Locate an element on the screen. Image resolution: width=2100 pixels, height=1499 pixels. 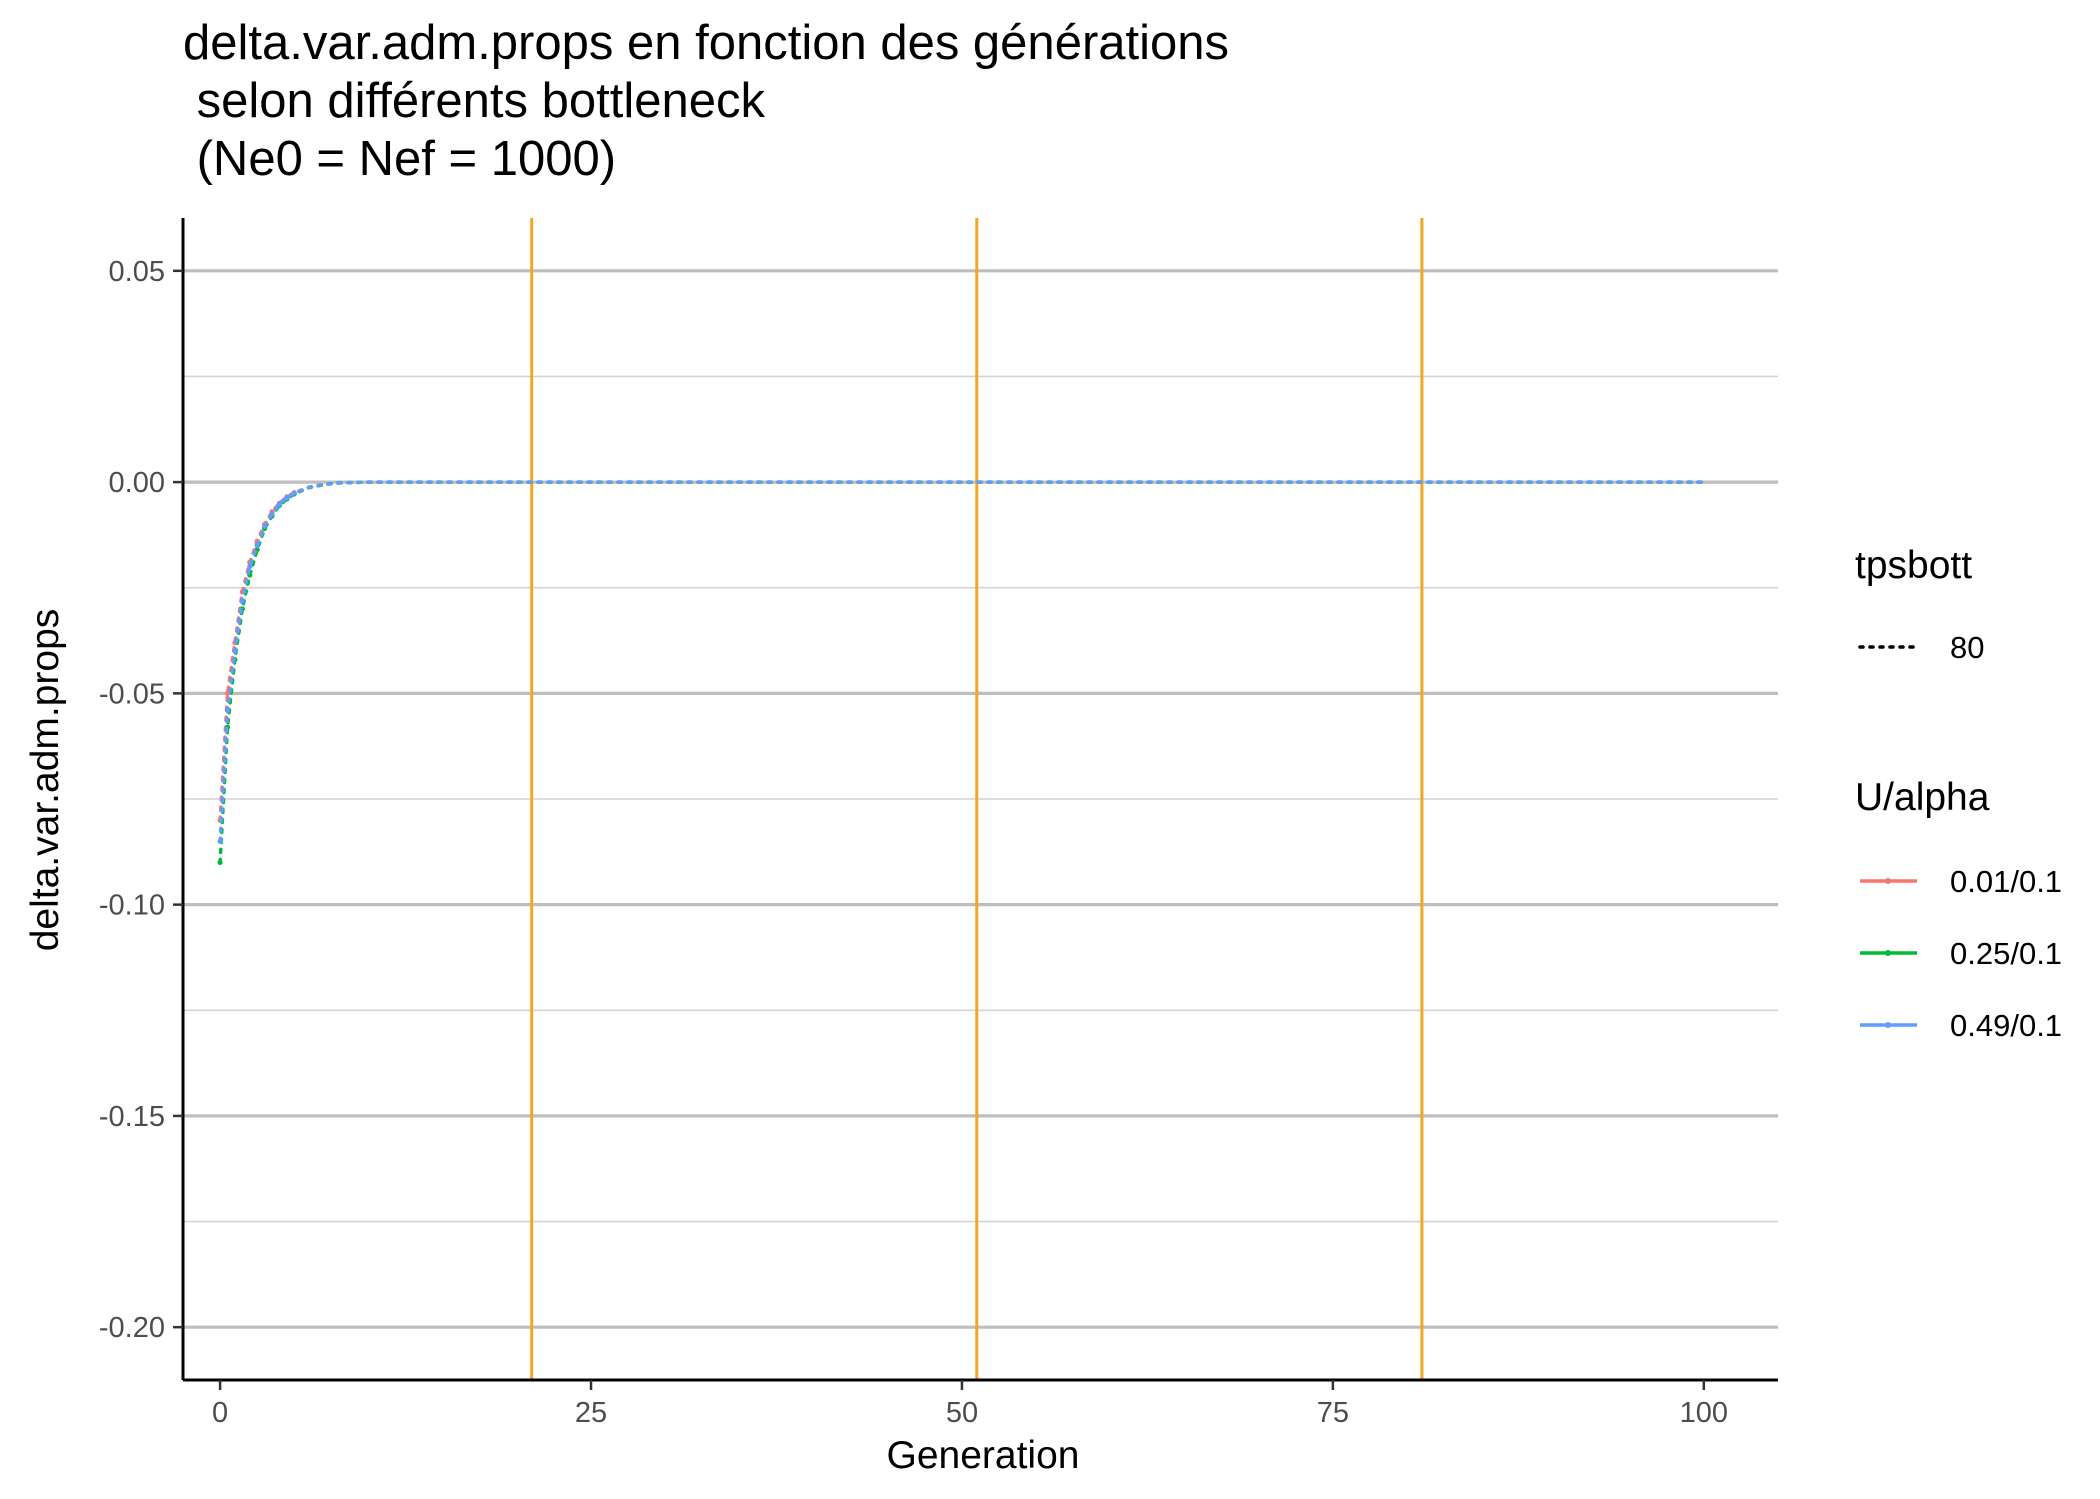
x-tick-label: 100 is located at coordinates (1704, 1413).